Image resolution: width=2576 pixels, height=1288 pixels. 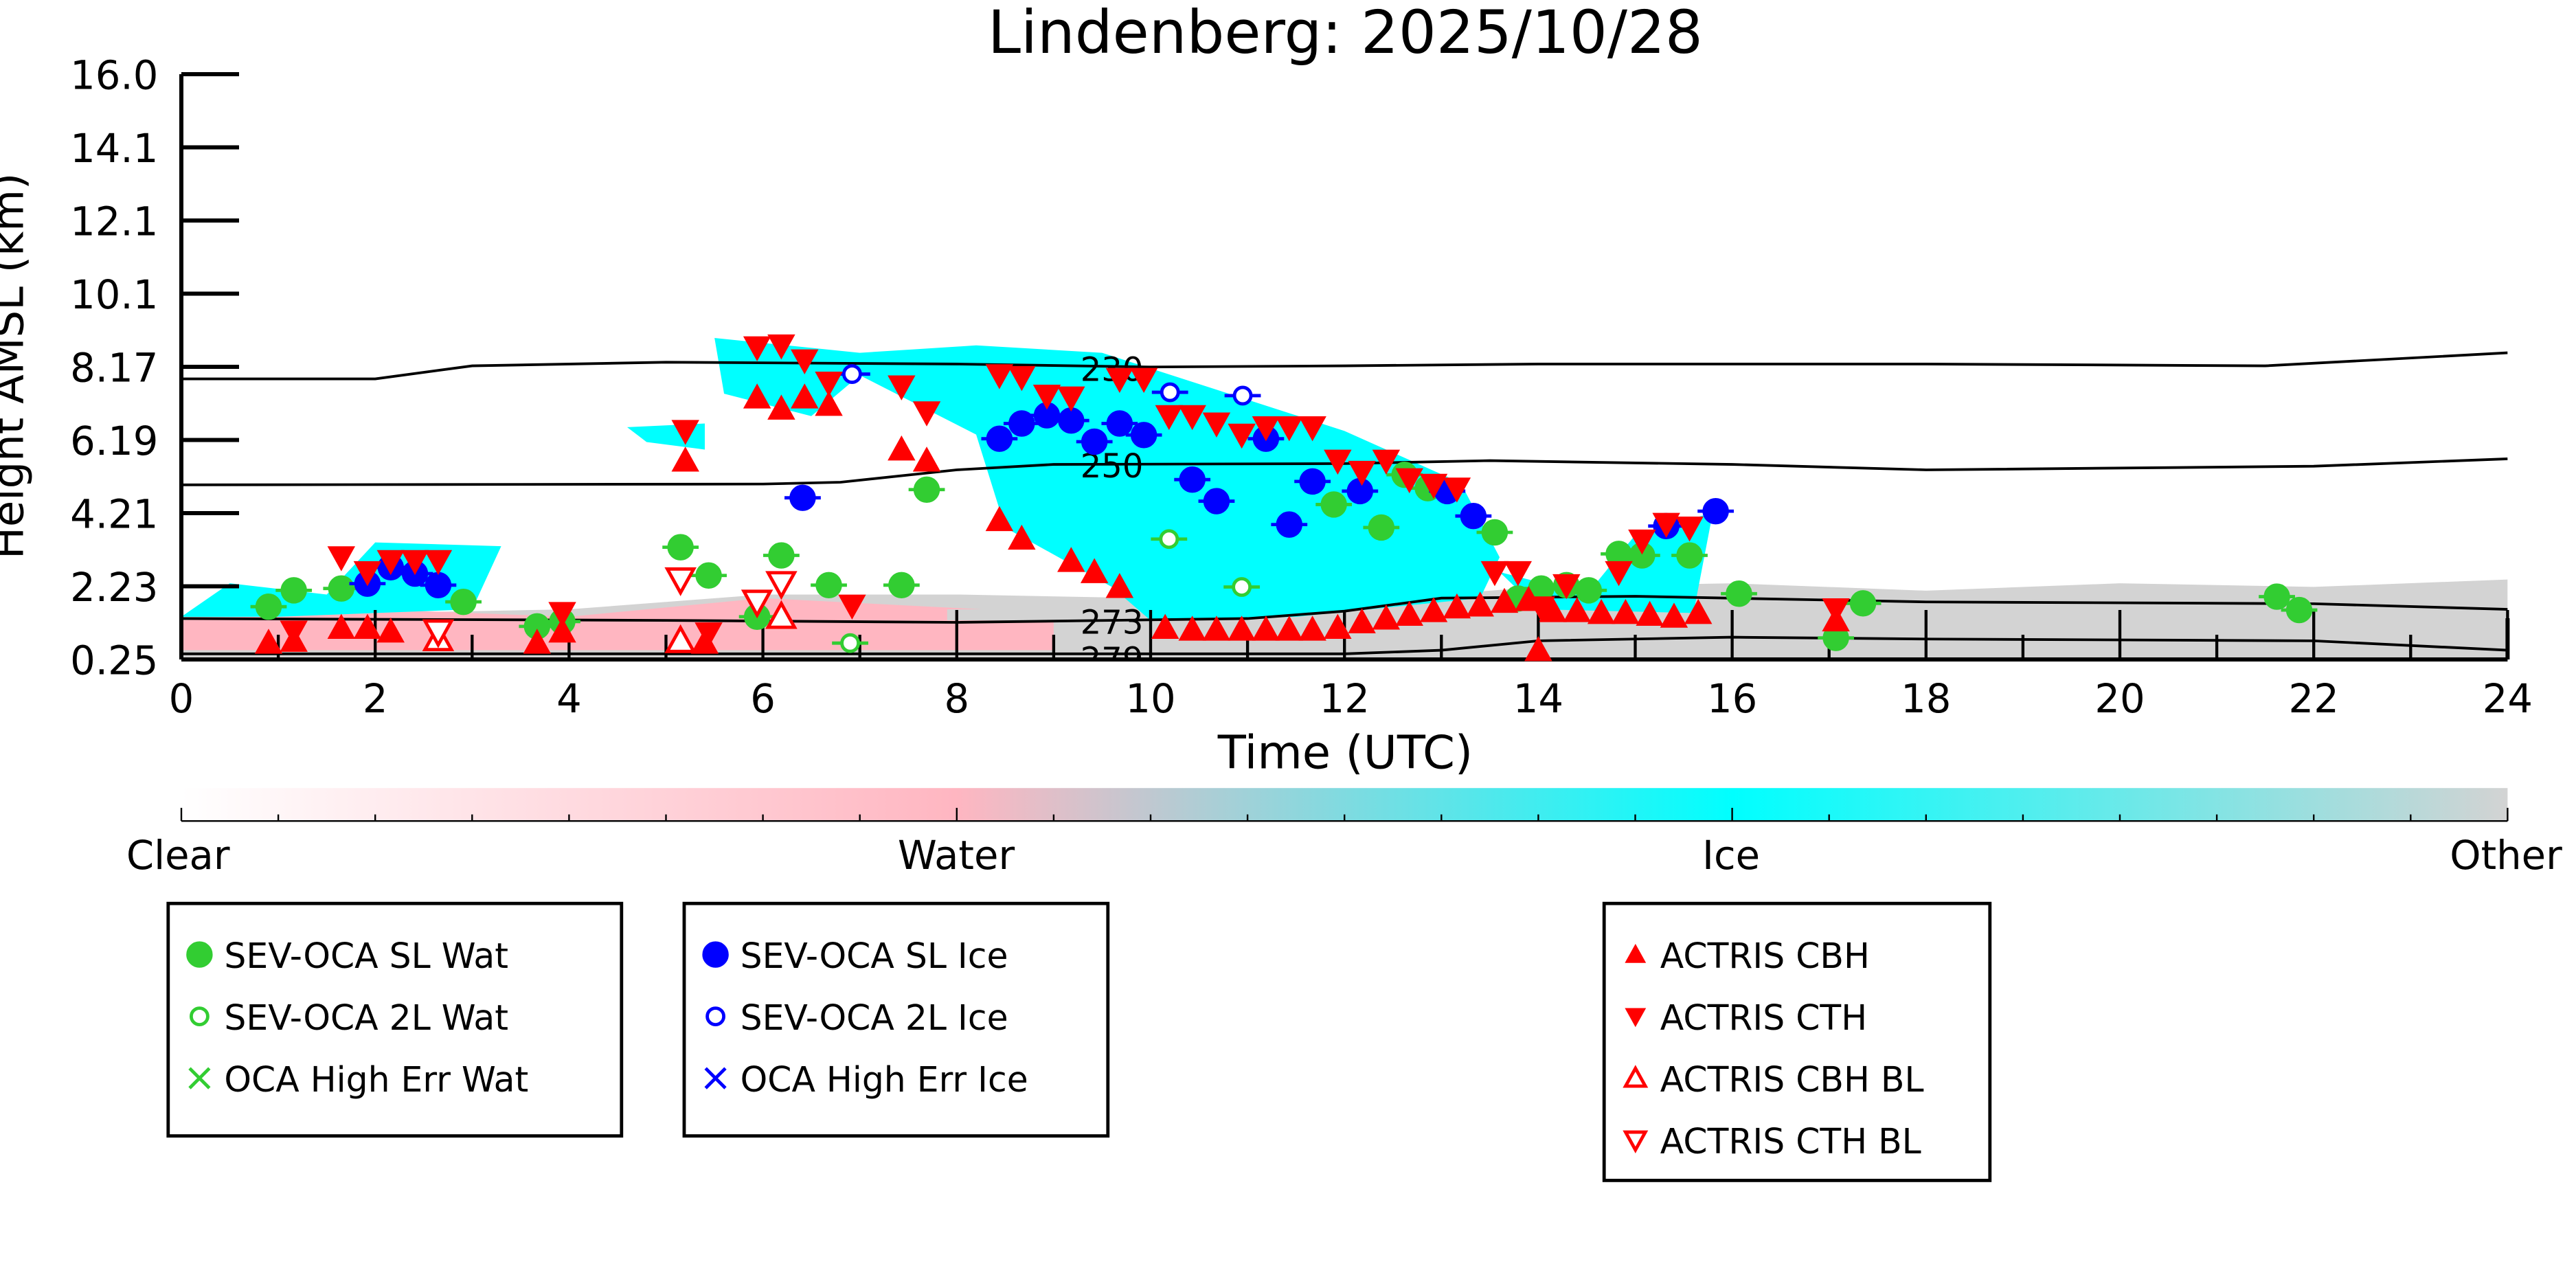 I want to click on chart-title: Lindenberg: 2025/10/28, so click(x=1345, y=33).